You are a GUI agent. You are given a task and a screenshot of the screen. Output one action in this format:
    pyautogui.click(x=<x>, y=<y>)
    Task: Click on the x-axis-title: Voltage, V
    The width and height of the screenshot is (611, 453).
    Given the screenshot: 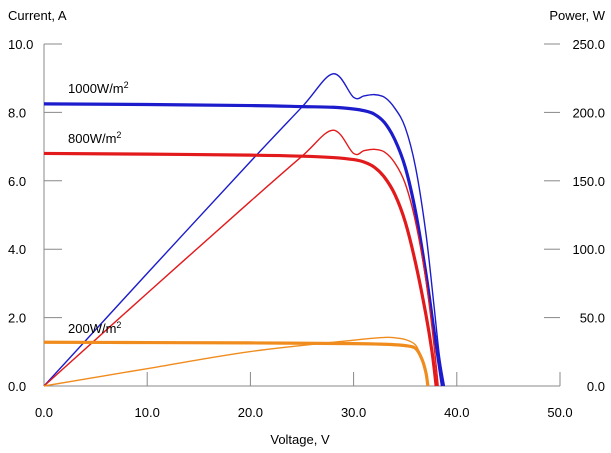 What is the action you would take?
    pyautogui.click(x=300, y=439)
    